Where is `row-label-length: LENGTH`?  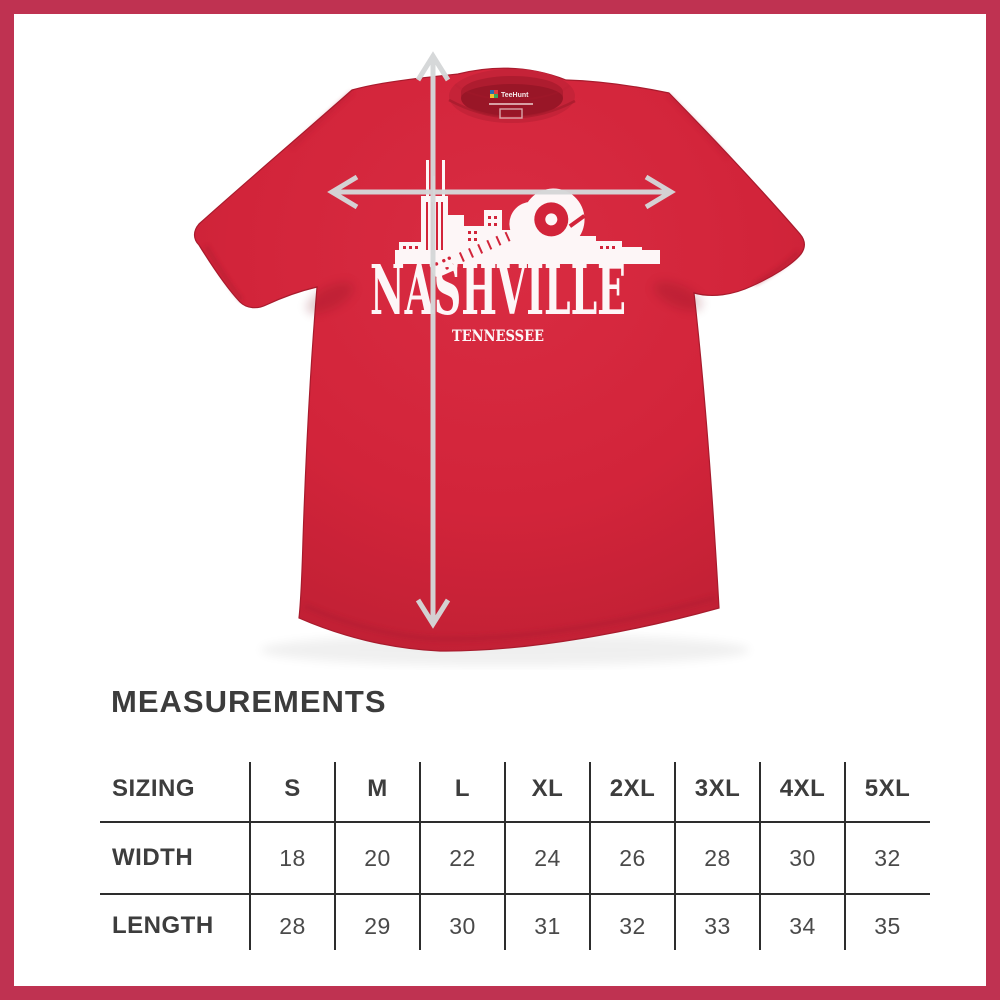 row-label-length: LENGTH is located at coordinates (163, 925).